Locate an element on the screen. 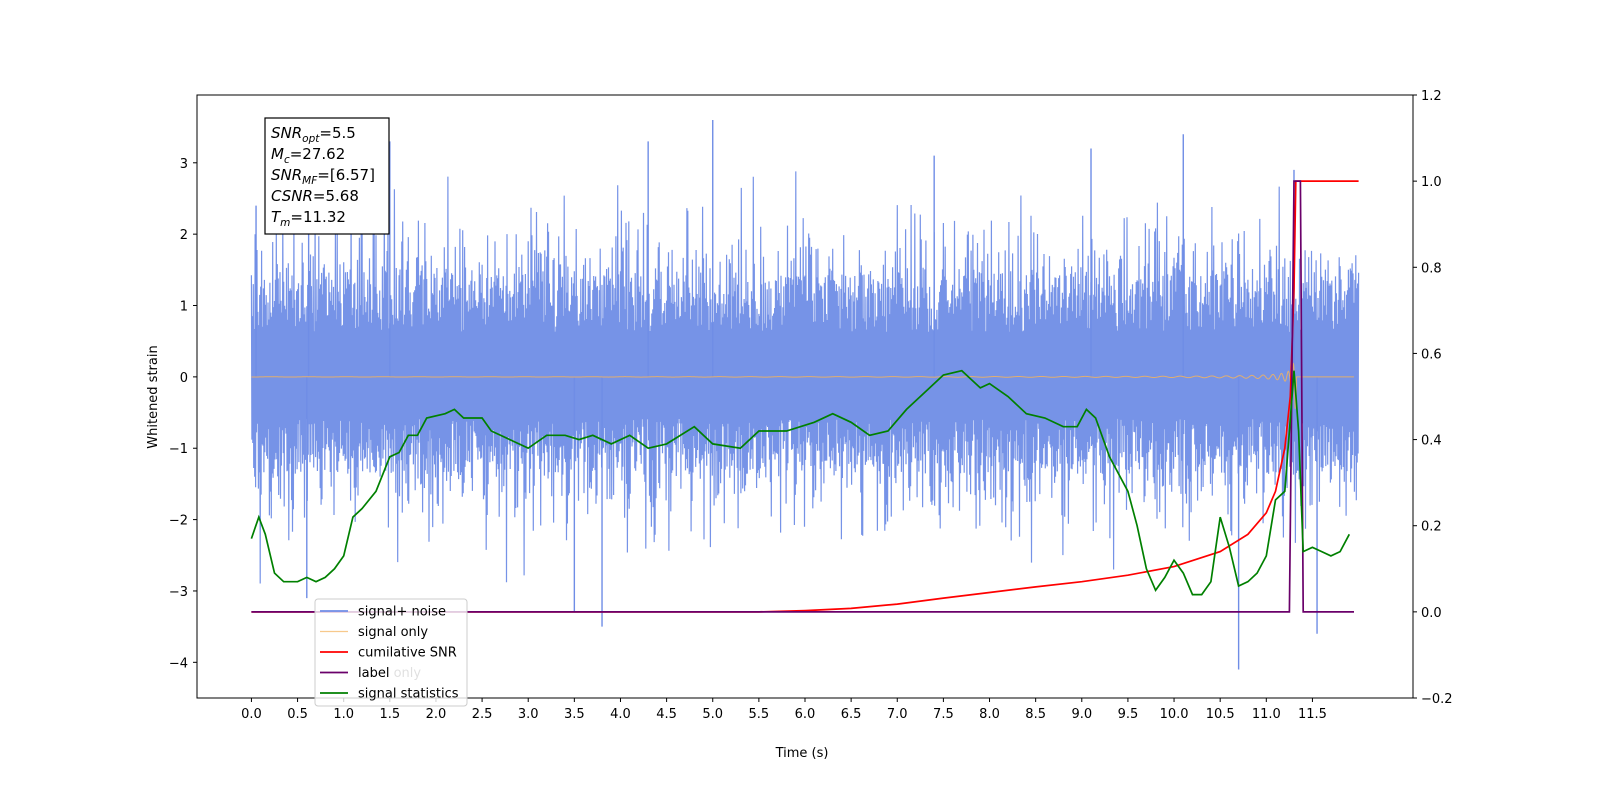 Image resolution: width=1600 pixels, height=800 pixels. y-right-tick-label: 0.2 is located at coordinates (1431, 527).